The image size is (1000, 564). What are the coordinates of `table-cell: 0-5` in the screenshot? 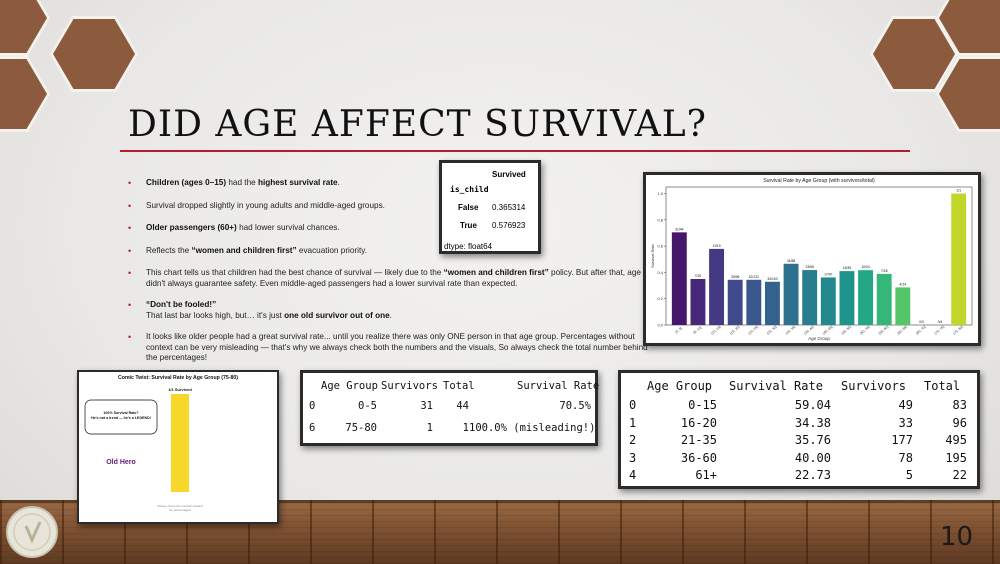 It's located at (367, 406).